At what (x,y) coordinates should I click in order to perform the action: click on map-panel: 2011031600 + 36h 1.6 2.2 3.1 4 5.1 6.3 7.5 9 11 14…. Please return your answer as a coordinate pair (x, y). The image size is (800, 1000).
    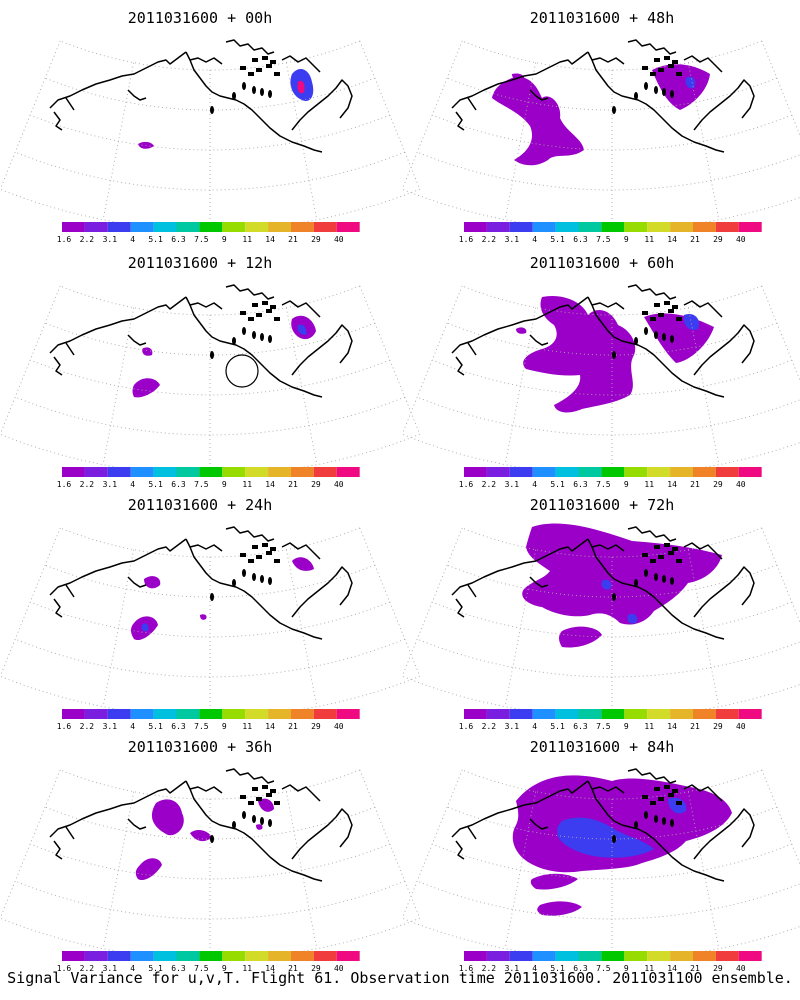
    Looking at the image, I should click on (210, 855).